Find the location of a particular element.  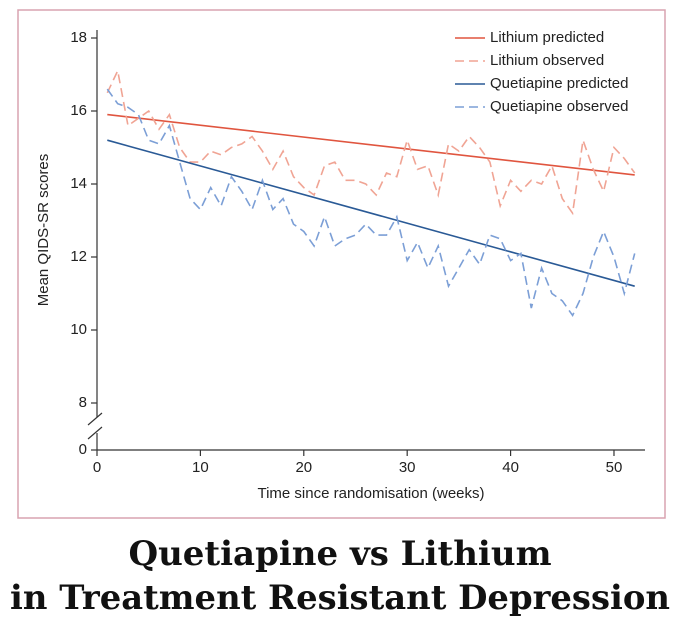

y-tick-label: 16 is located at coordinates (78, 110).